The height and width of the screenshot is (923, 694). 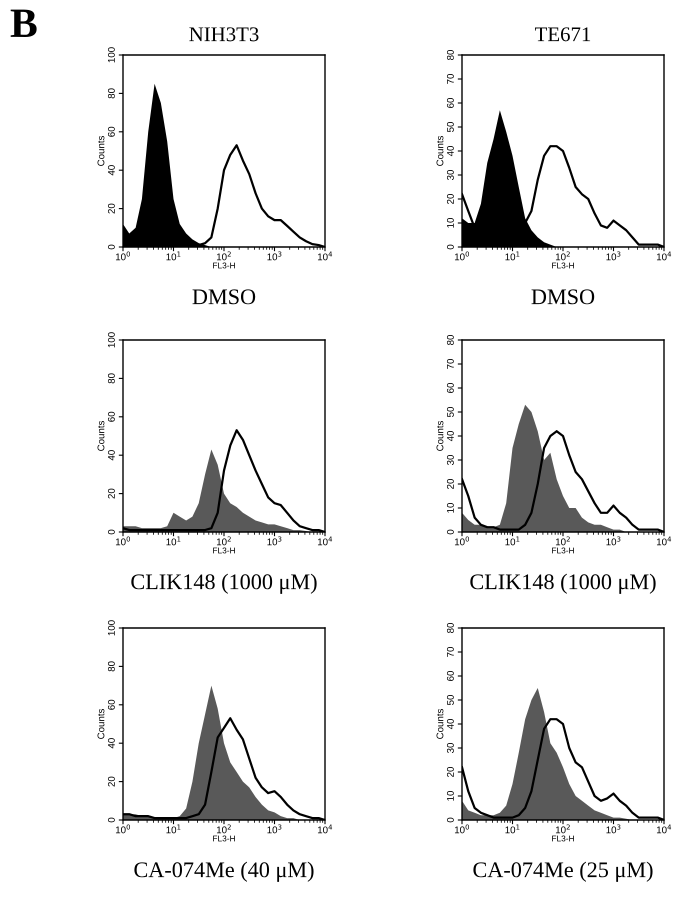 I want to click on text: B, so click(x=23, y=24).